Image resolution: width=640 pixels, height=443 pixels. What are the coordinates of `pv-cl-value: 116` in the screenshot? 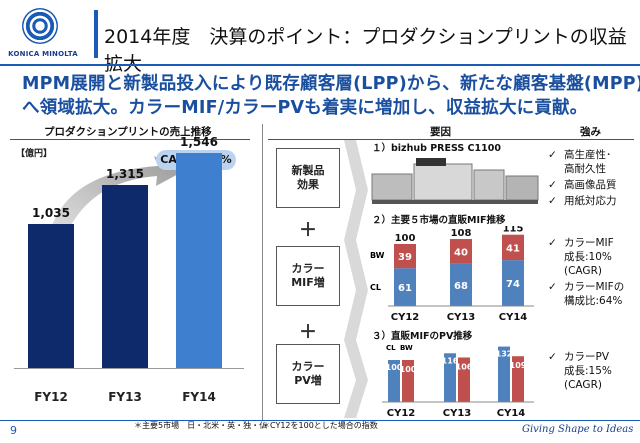 It's located at (450, 360).